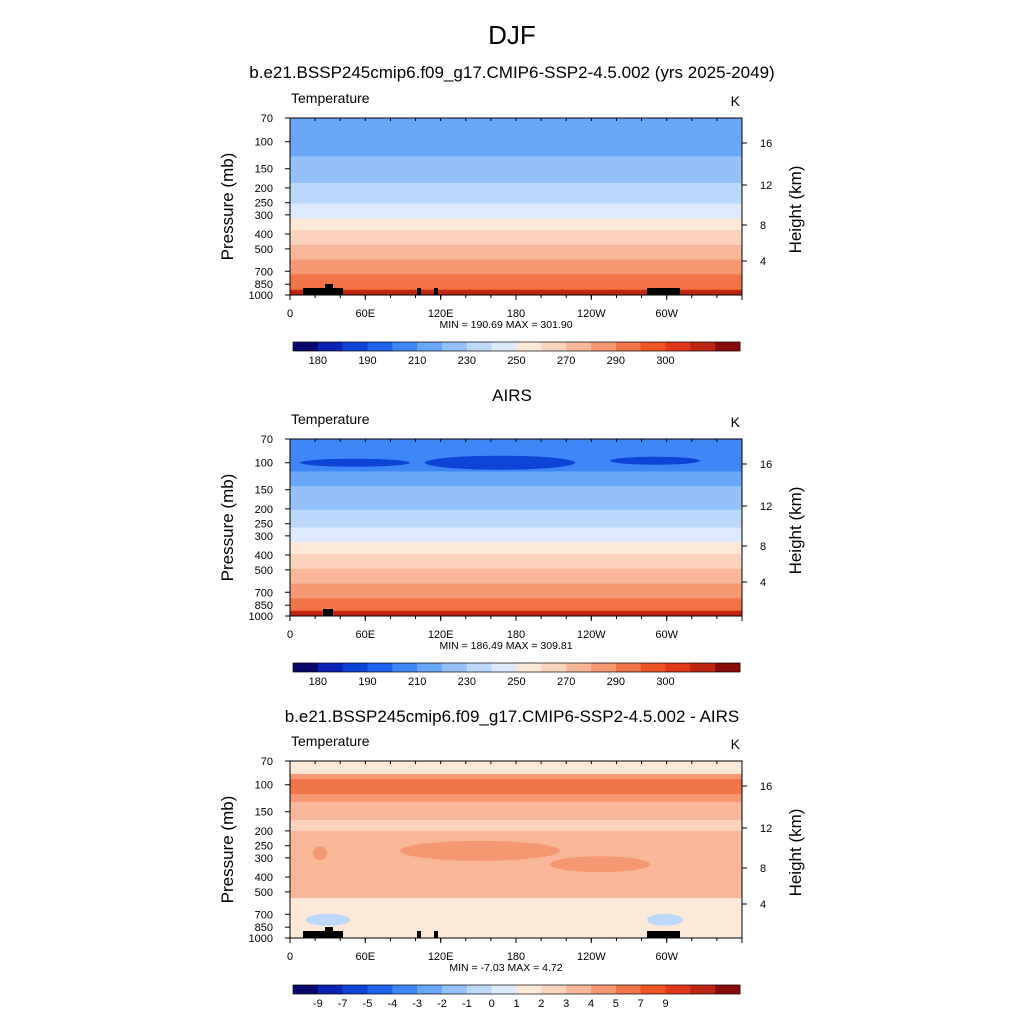 The width and height of the screenshot is (1024, 1024). Describe the element at coordinates (516, 769) in the screenshot. I see `diff-band` at that location.